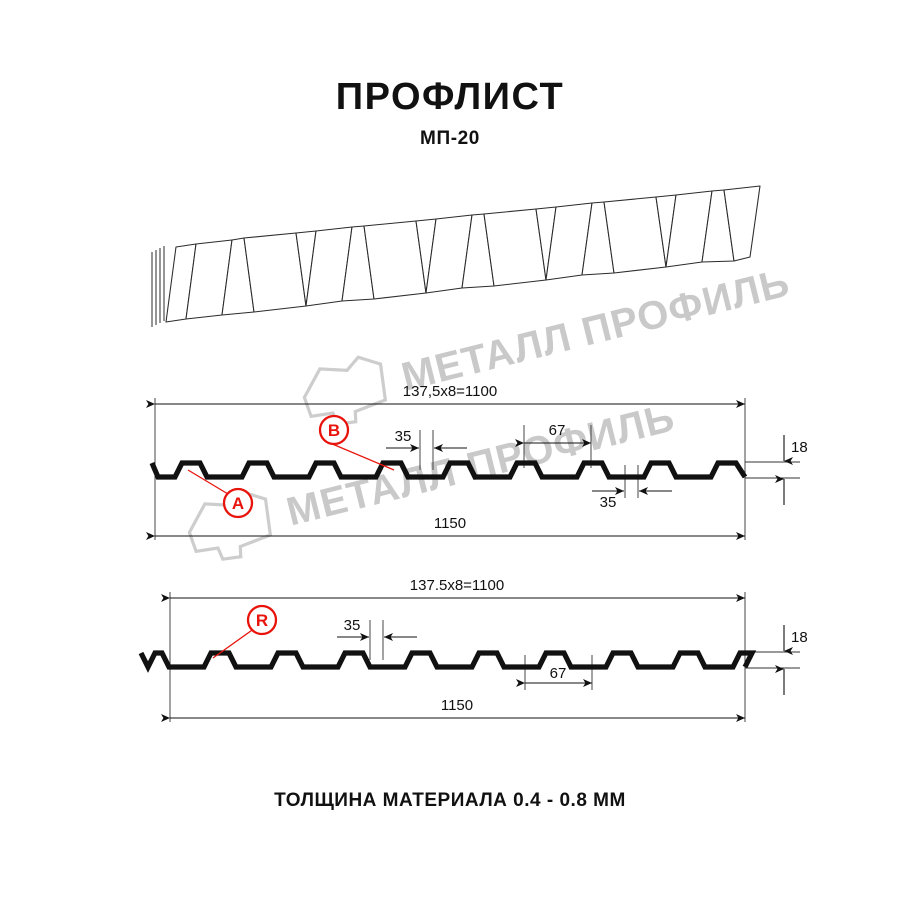 This screenshot has width=900, height=900. I want to click on dim-pitch-total-top-label: 137,5x8=1100, so click(450, 391).